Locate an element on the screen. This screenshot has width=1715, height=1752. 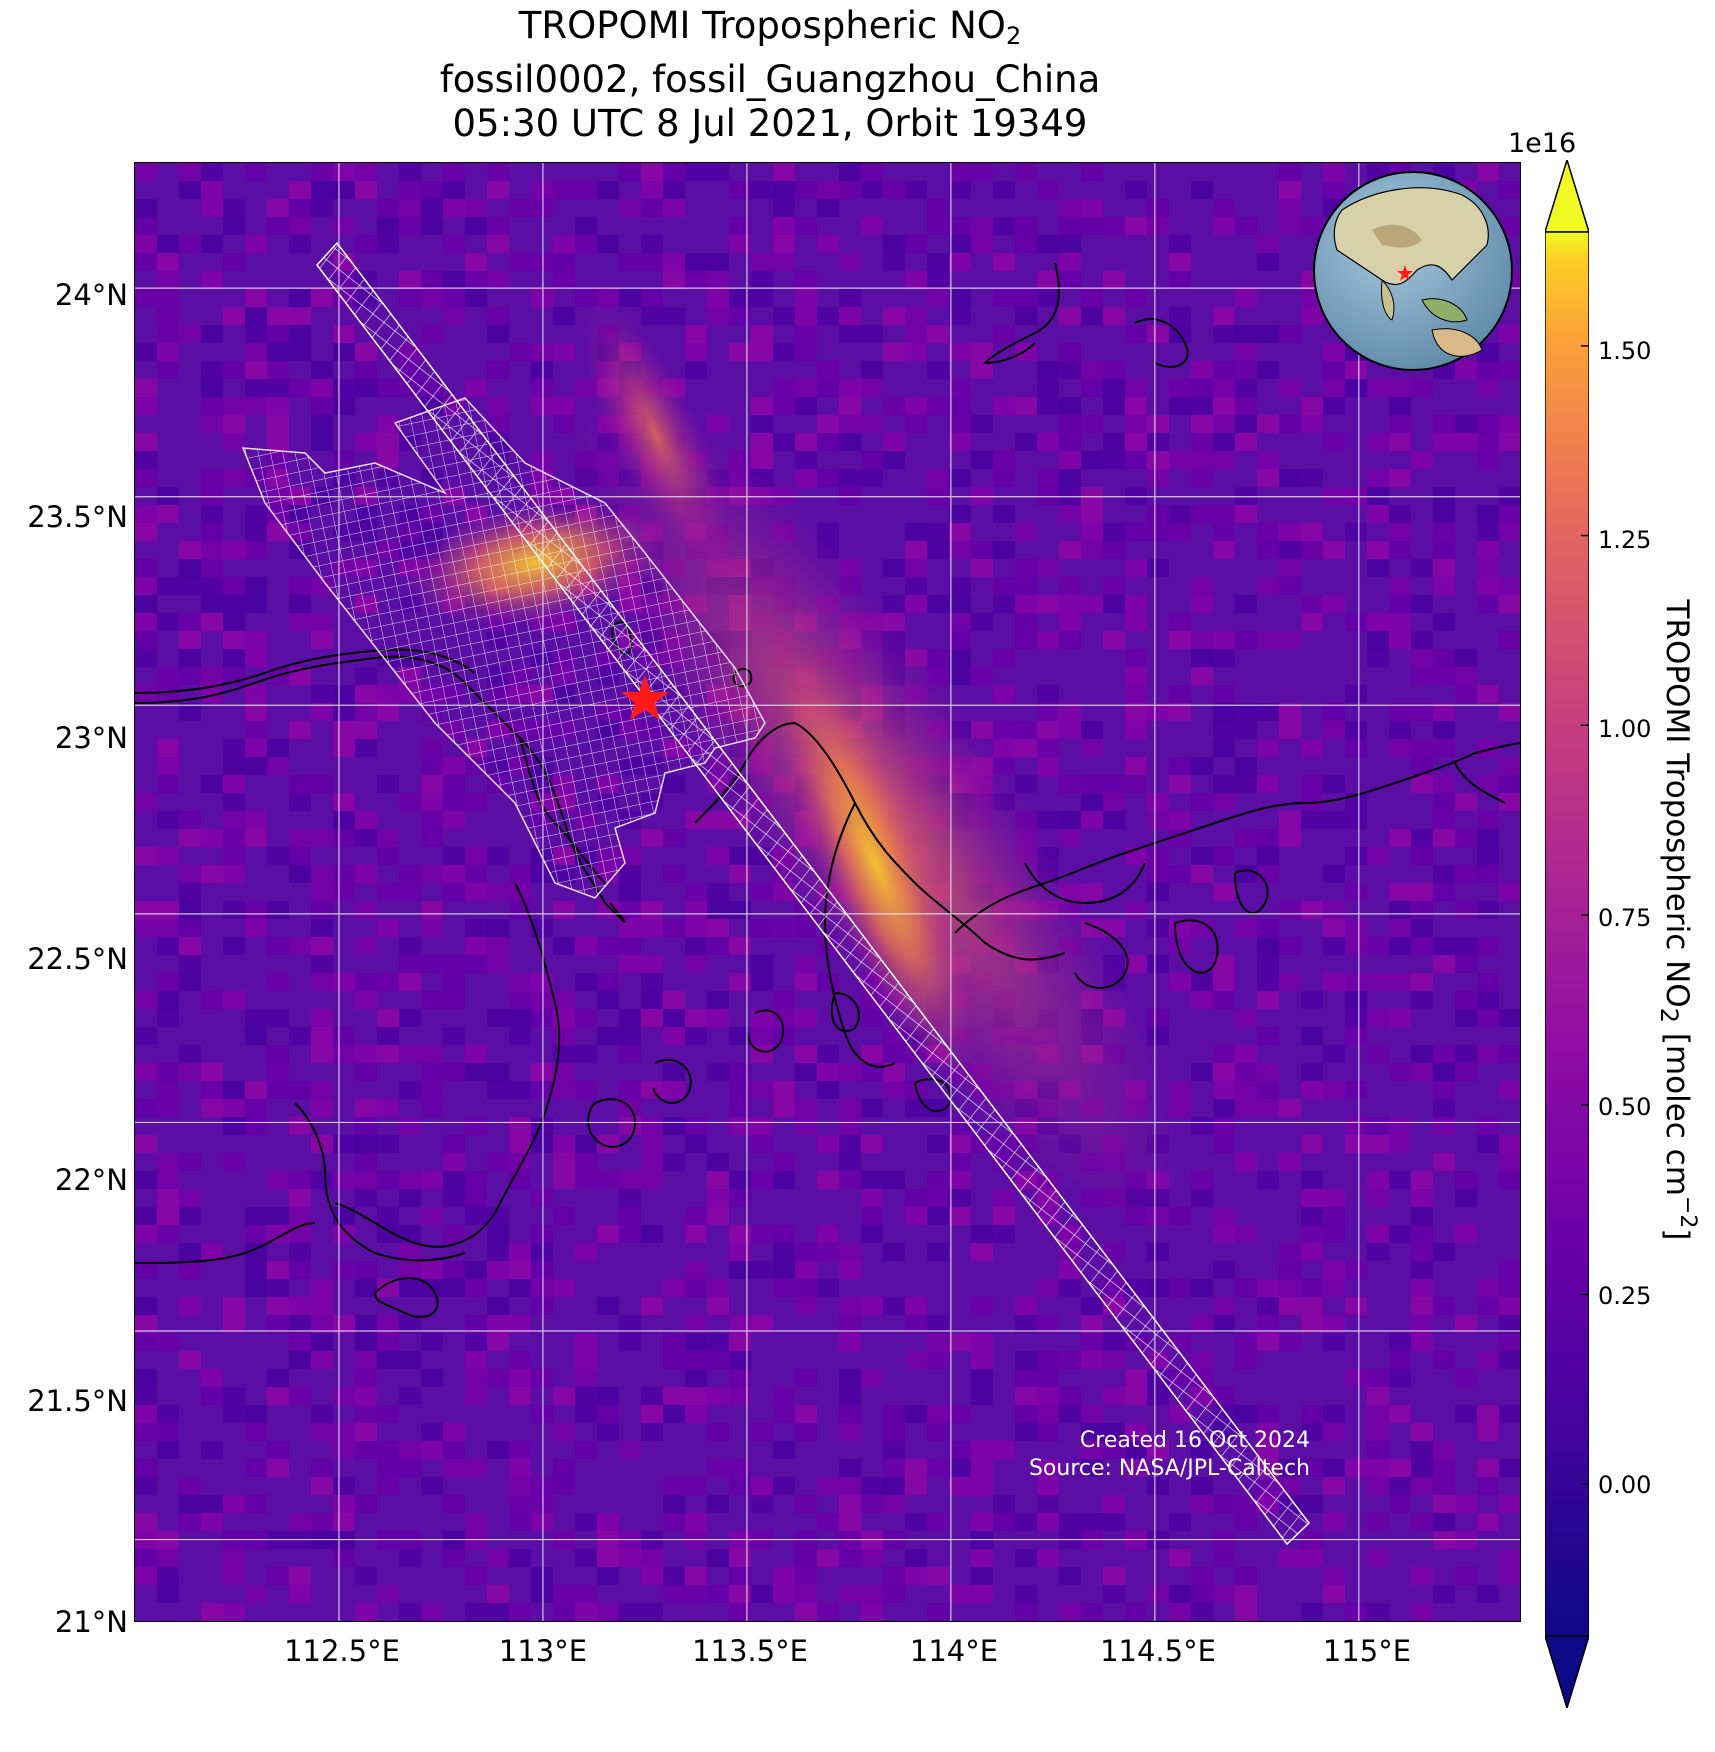
colorbar-extend-bottom is located at coordinates (1567, 1671).